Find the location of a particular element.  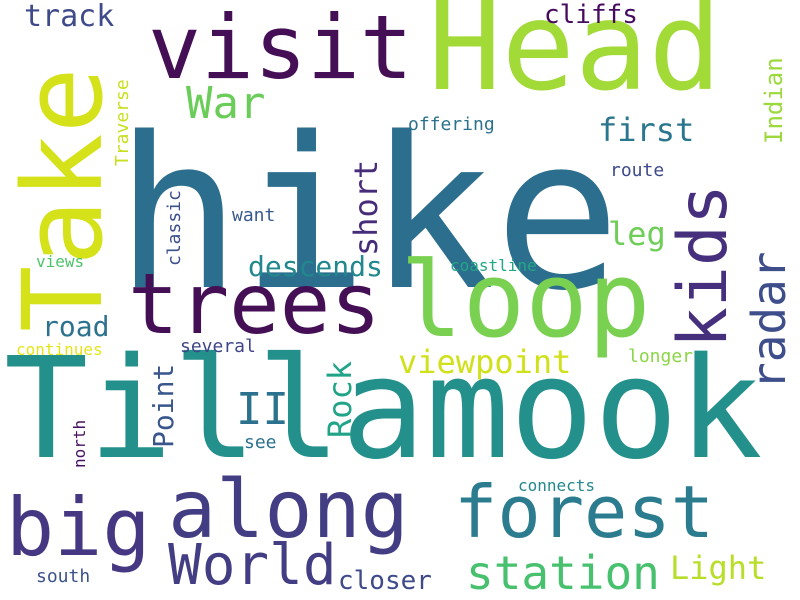

word-forest: forest is located at coordinates (584, 512).